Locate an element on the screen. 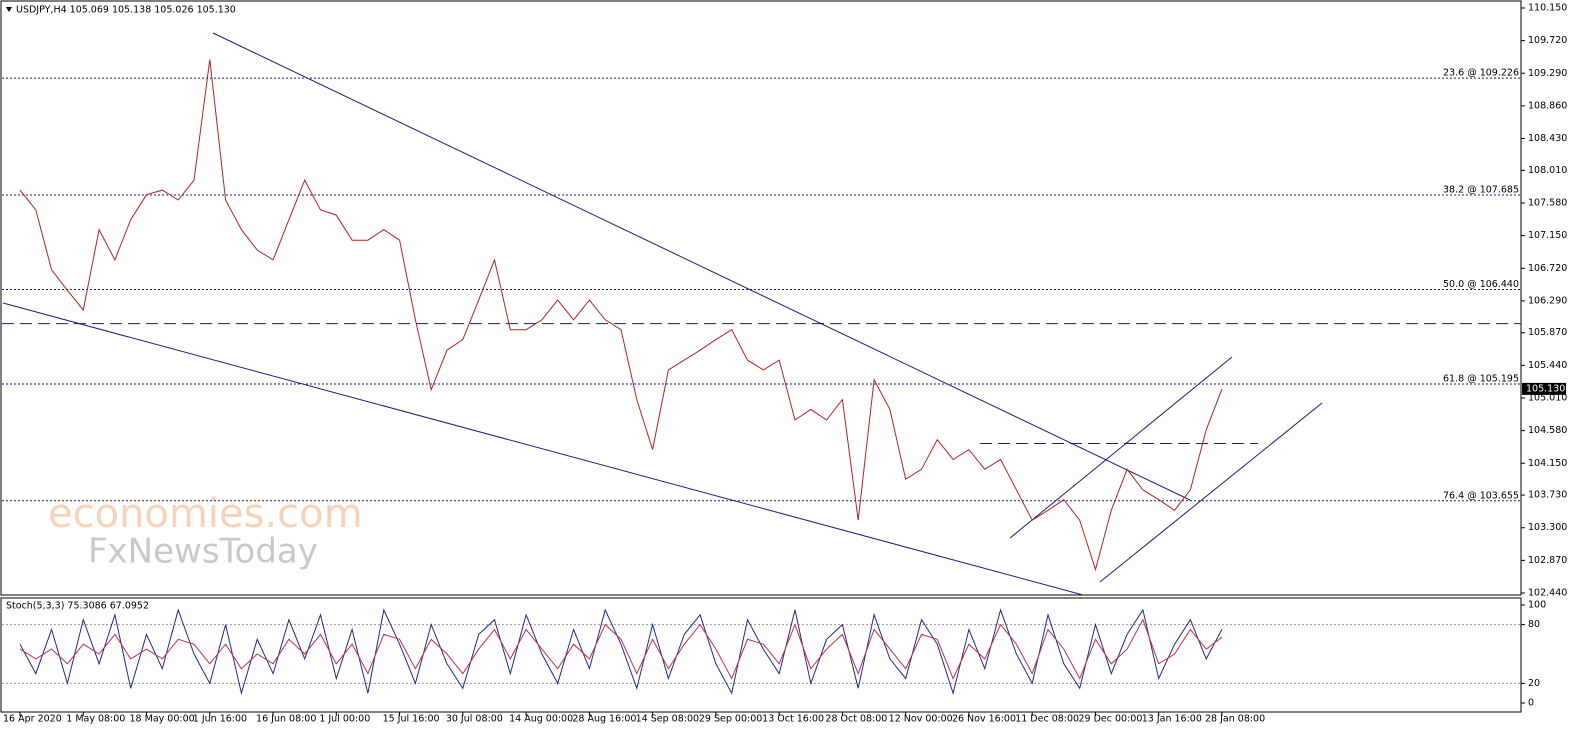 The width and height of the screenshot is (1596, 747). x-tick-label: 14 Sep 08:00 is located at coordinates (667, 719).